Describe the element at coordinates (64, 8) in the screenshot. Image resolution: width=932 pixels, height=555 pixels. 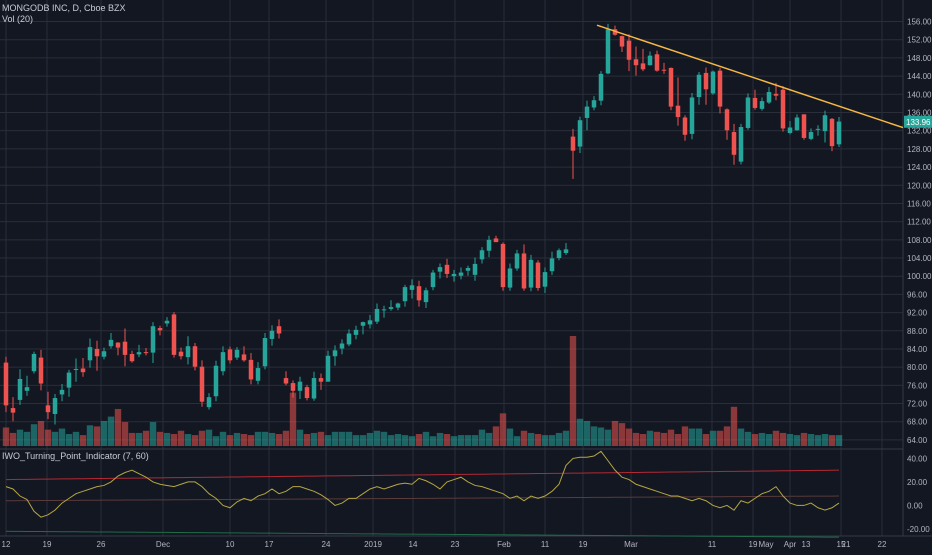
I see `symbol-title: MONGODB INC, D, Cboe BZX` at that location.